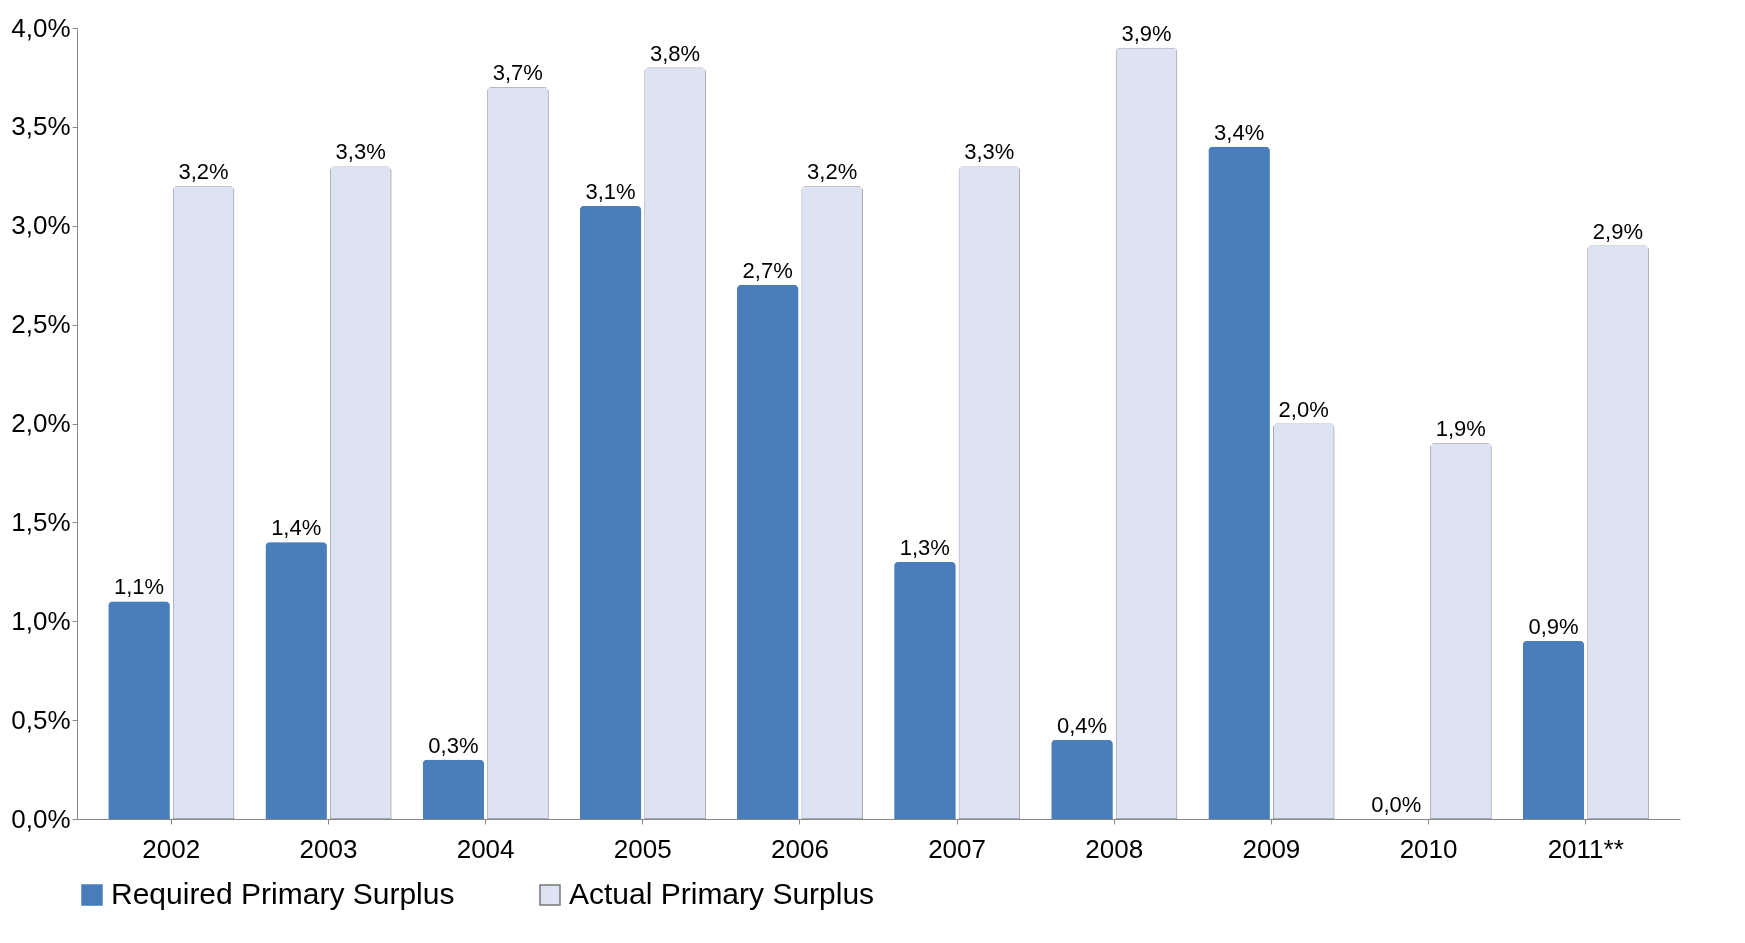  What do you see at coordinates (1428, 848) in the screenshot?
I see `x-tick-label: 2010` at bounding box center [1428, 848].